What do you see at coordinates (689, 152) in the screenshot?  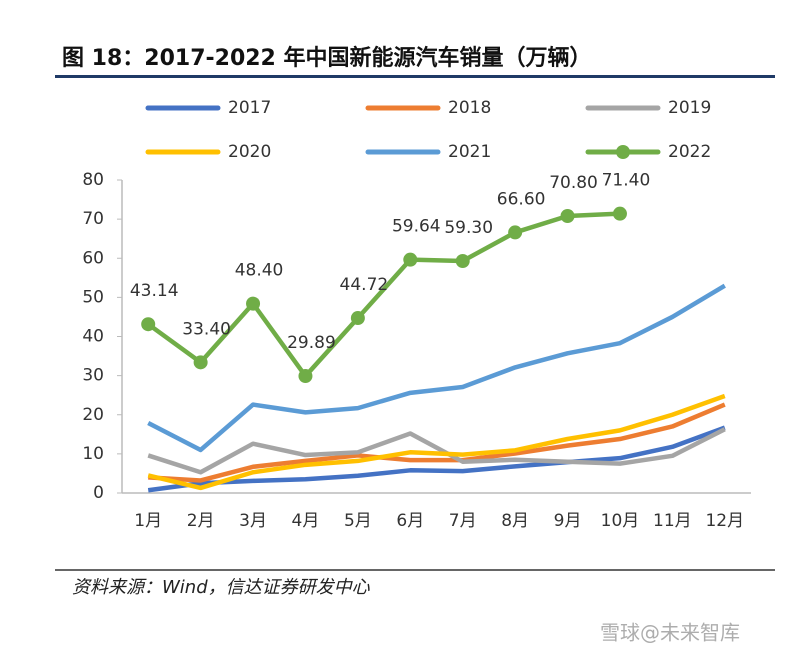 I see `legend-label: 2022` at bounding box center [689, 152].